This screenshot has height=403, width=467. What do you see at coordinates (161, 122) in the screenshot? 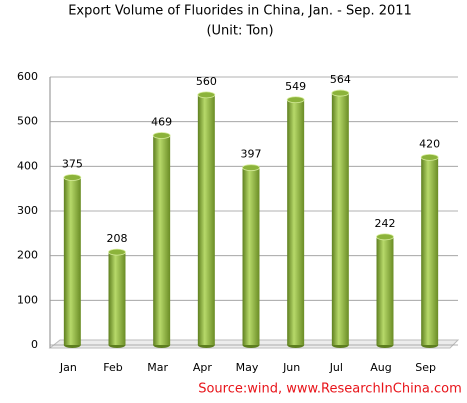
I see `data-label: 469` at bounding box center [161, 122].